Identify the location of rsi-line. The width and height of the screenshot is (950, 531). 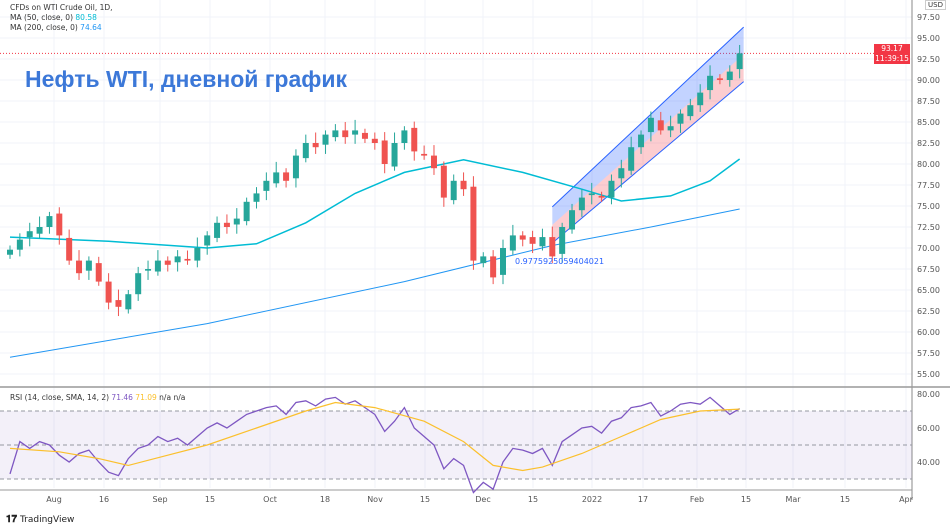
(374, 445).